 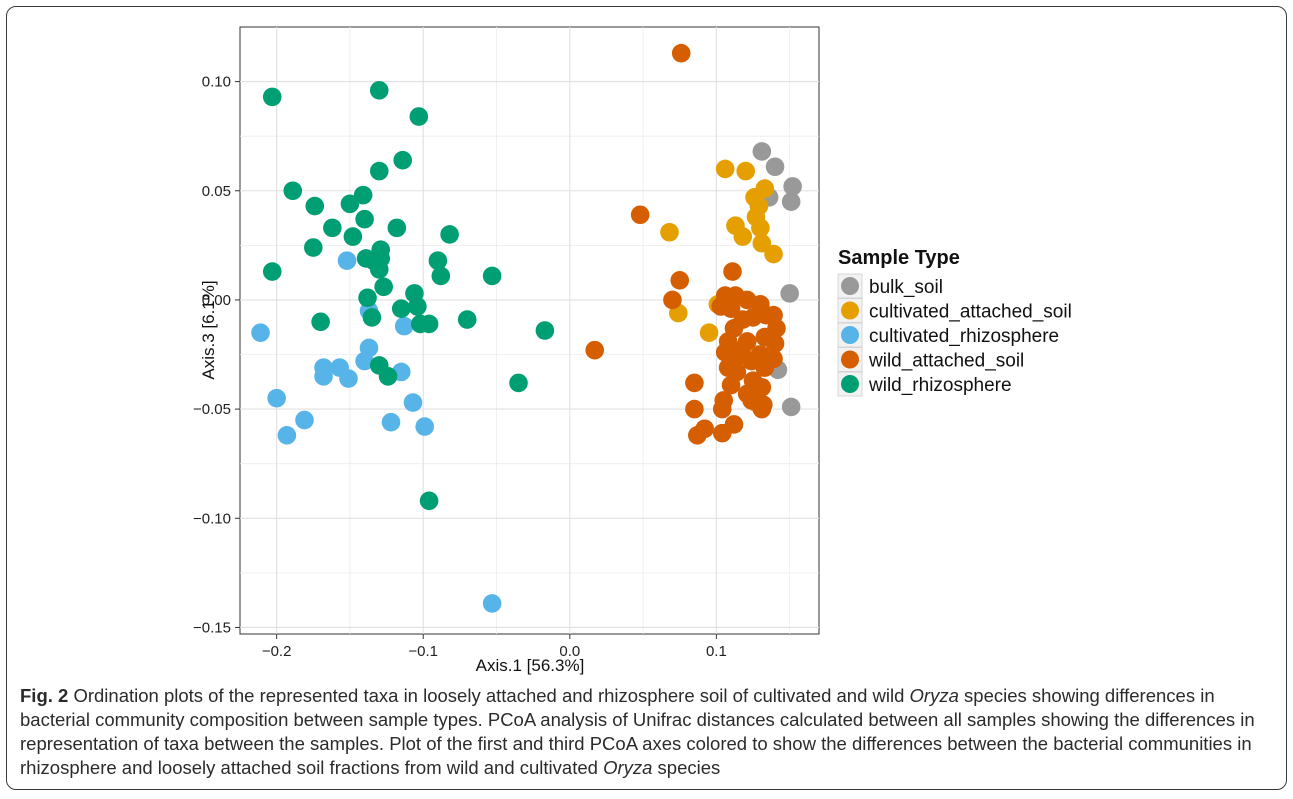 What do you see at coordinates (934, 695) in the screenshot?
I see `caption-italic-oryza-1: Oryza` at bounding box center [934, 695].